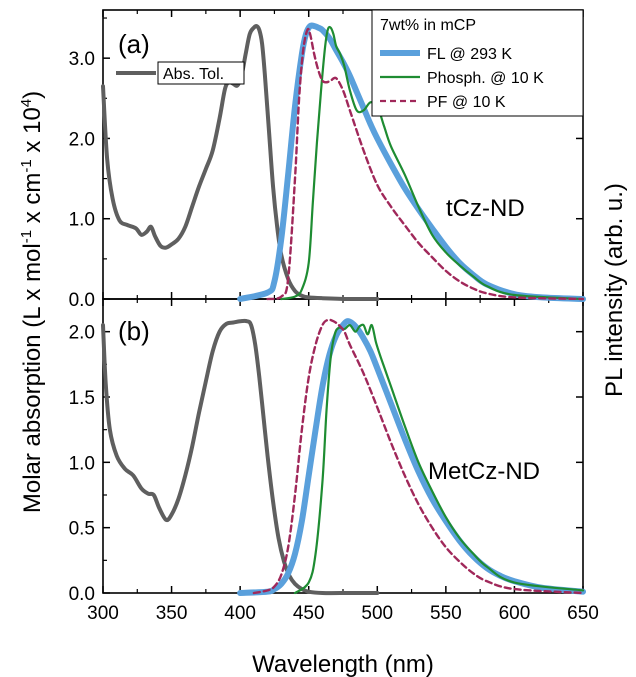 The width and height of the screenshot is (636, 677). Describe the element at coordinates (583, 613) in the screenshot. I see `x-tick-label: 650` at that location.